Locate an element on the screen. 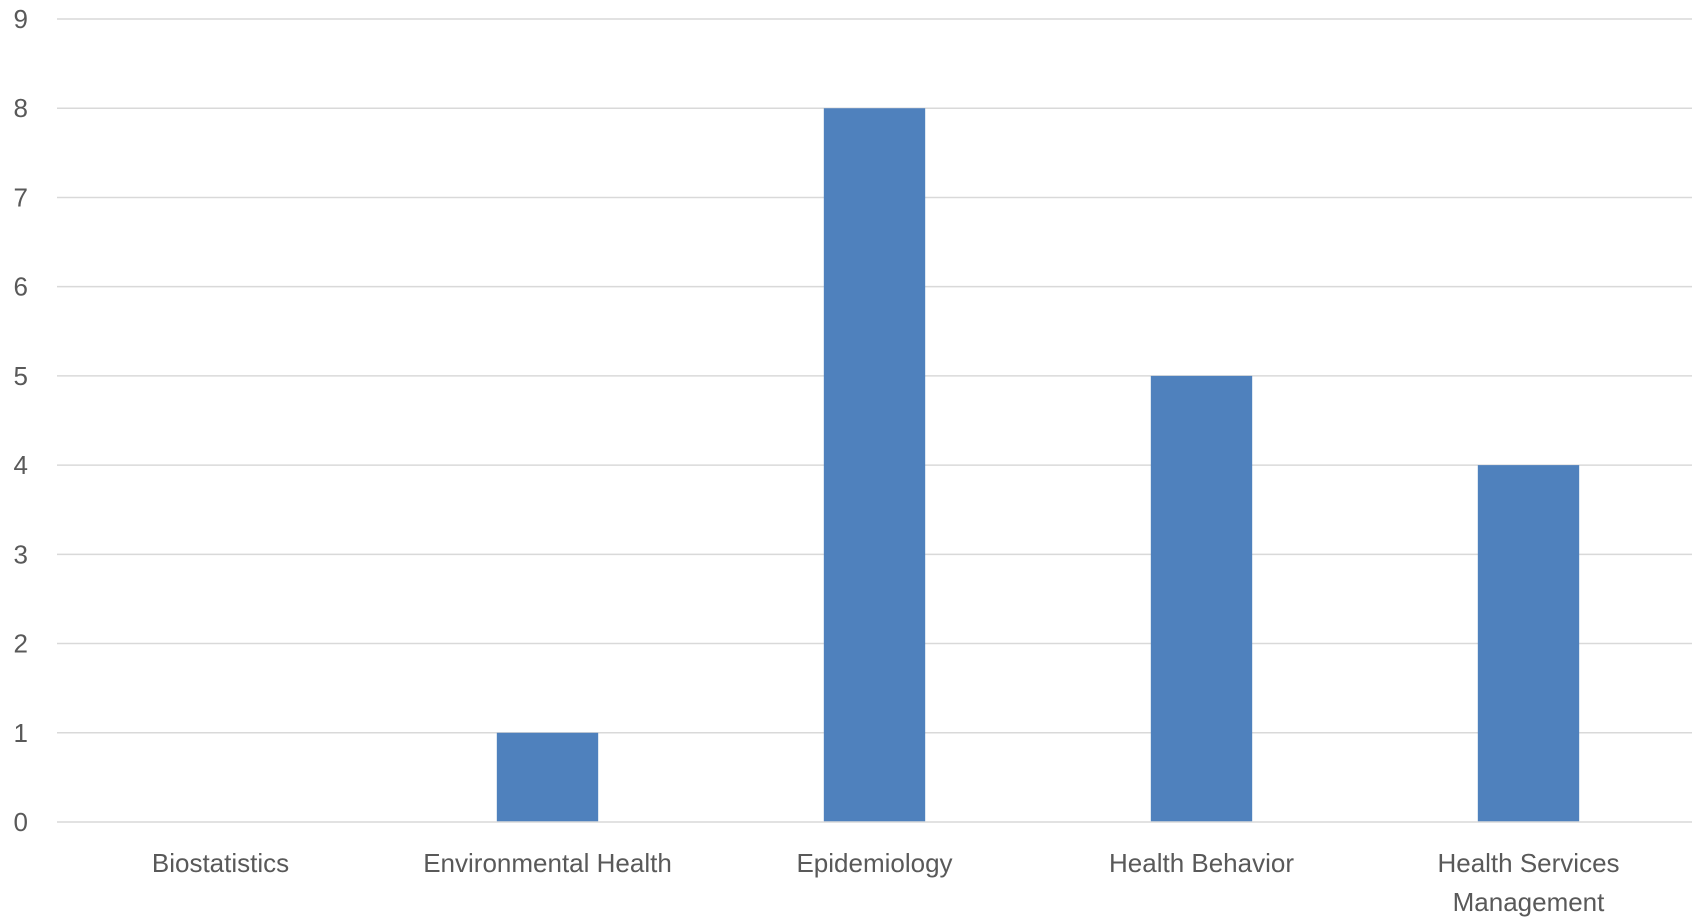 The width and height of the screenshot is (1698, 917). y-tick-label: 9 is located at coordinates (21, 19).